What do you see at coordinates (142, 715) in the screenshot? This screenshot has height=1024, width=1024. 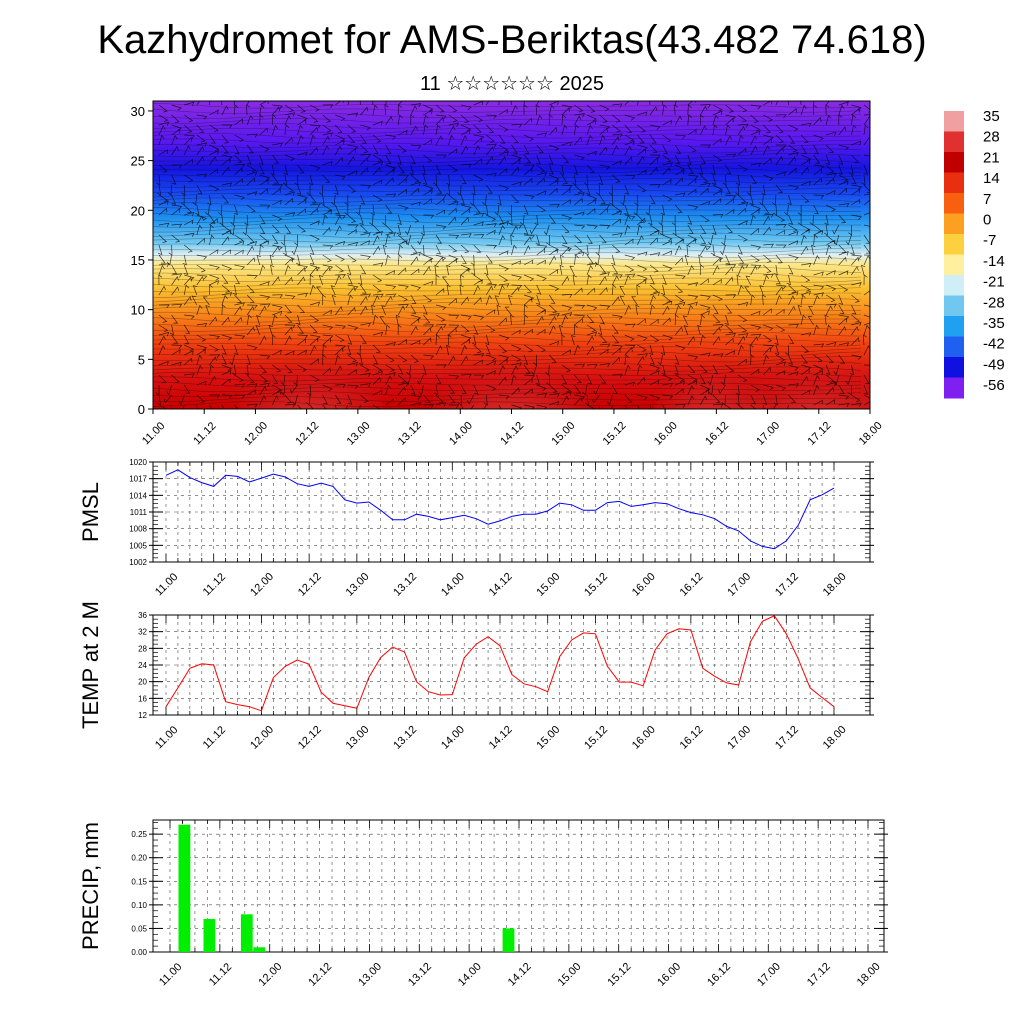 I see `y-tick-label: 12` at bounding box center [142, 715].